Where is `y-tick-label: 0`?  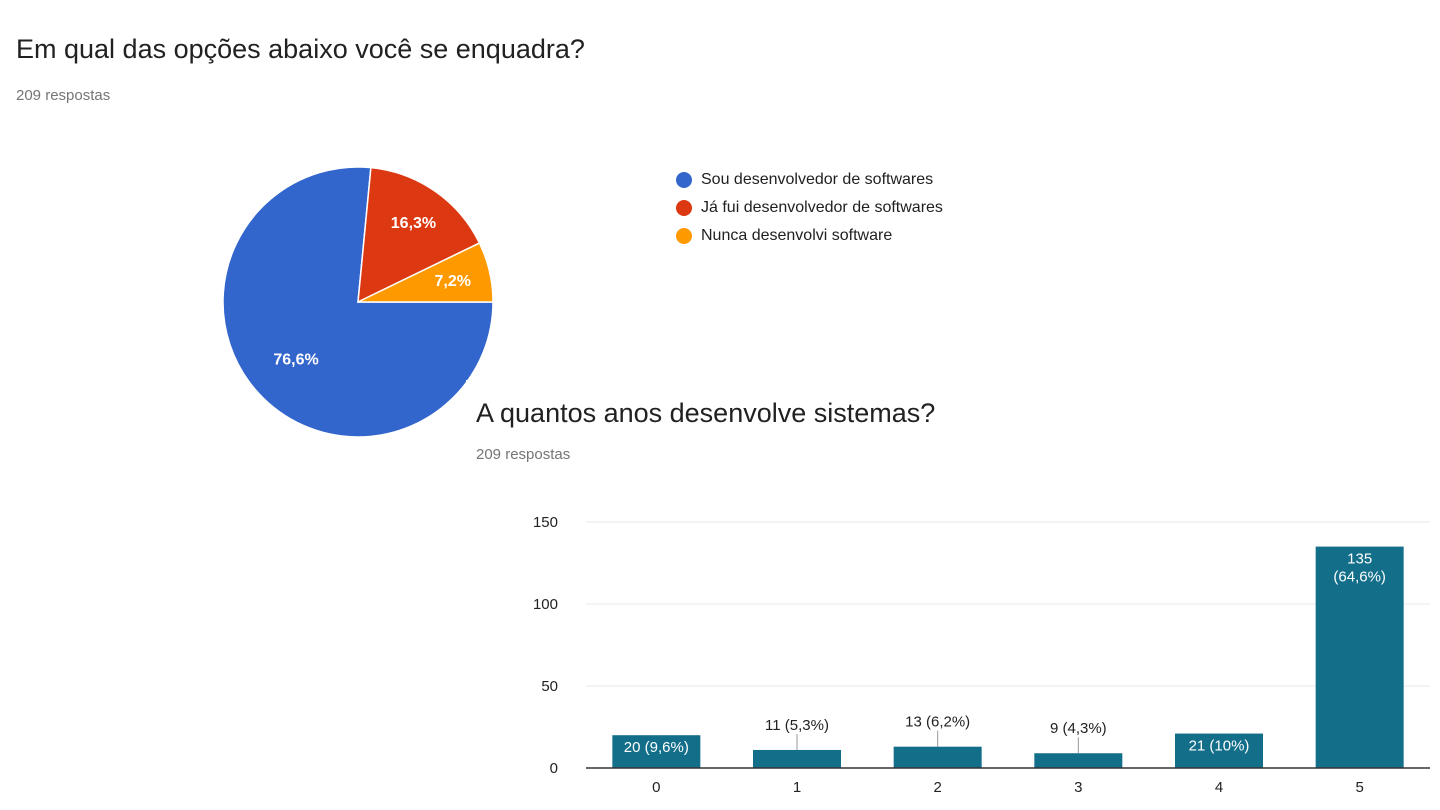
y-tick-label: 0 is located at coordinates (554, 768).